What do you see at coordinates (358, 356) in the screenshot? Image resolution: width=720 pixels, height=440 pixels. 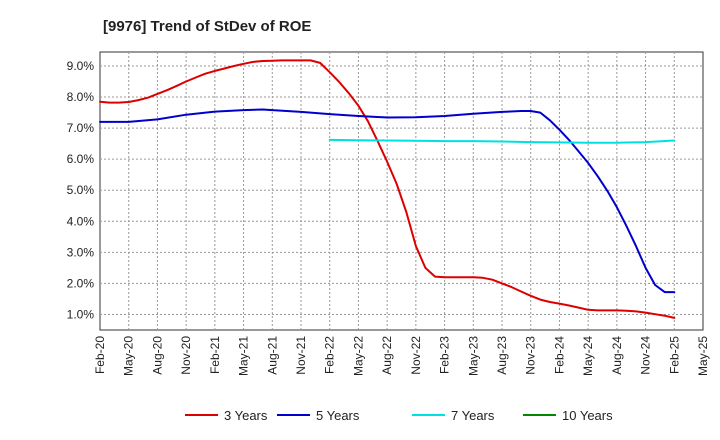 I see `x-tick-label: May-22` at bounding box center [358, 356].